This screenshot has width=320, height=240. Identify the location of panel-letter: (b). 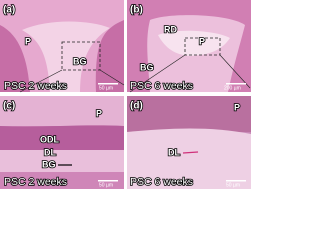
(136, 10).